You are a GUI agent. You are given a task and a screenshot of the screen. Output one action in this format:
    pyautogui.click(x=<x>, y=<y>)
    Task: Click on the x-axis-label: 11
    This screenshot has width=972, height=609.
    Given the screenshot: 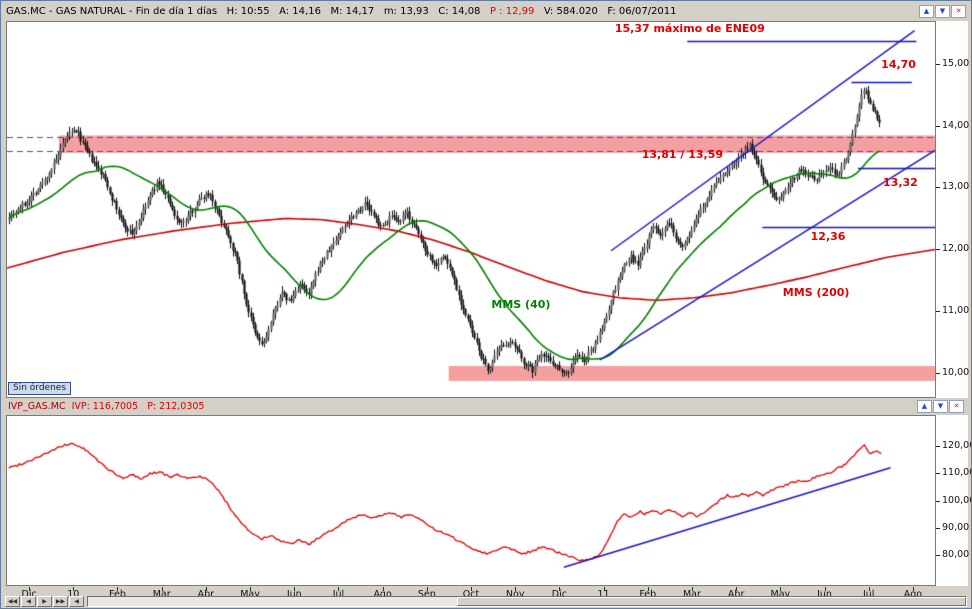 What is the action you would take?
    pyautogui.click(x=603, y=594)
    